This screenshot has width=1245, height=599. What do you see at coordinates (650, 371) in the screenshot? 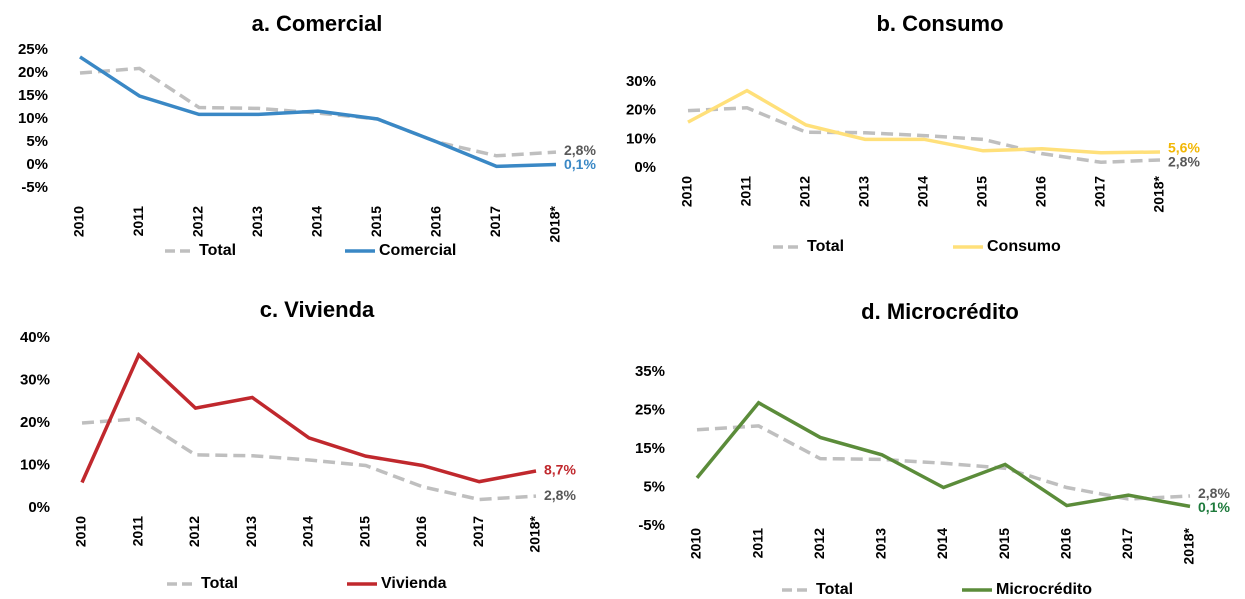
I see `y-tick-label: 35%` at bounding box center [650, 371].